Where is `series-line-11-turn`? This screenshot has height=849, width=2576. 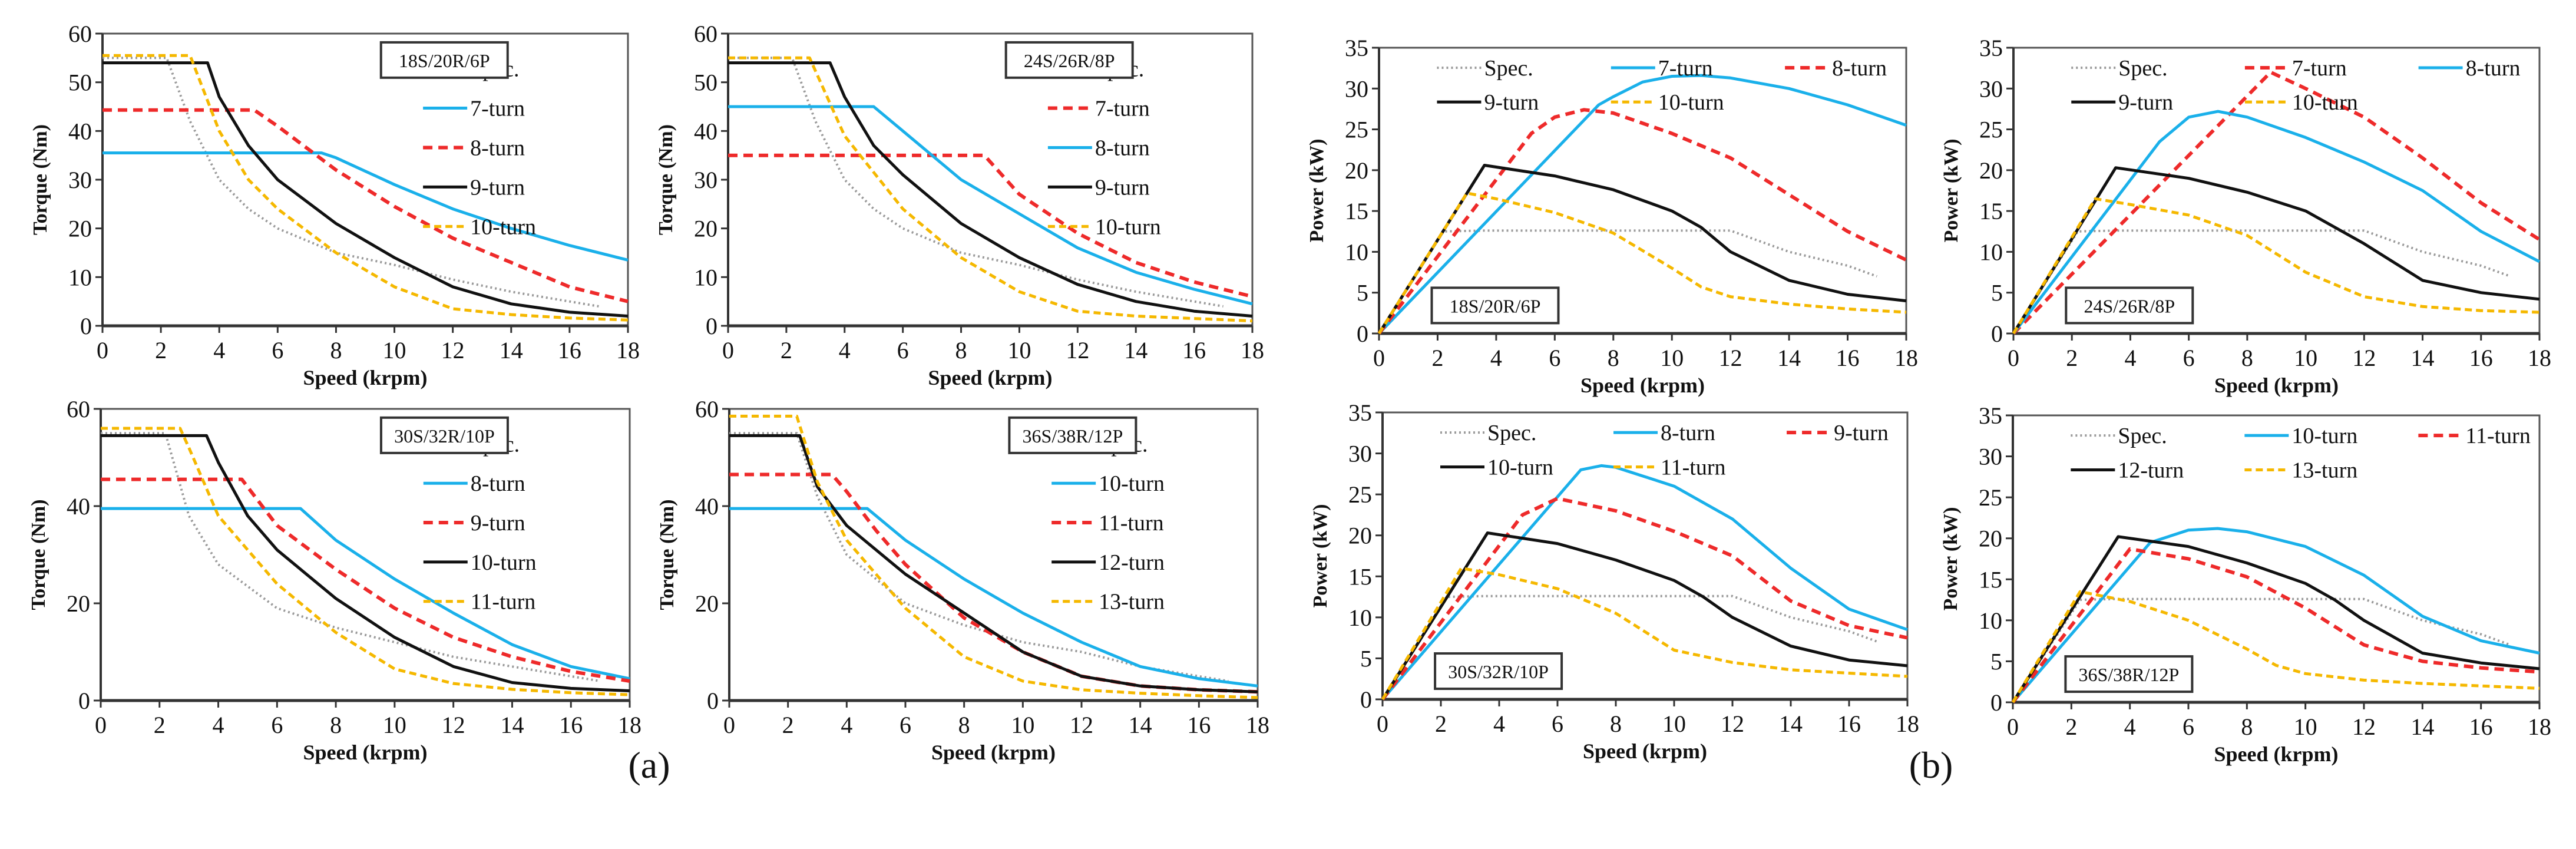
series-line-11-turn is located at coordinates (1644, 633).